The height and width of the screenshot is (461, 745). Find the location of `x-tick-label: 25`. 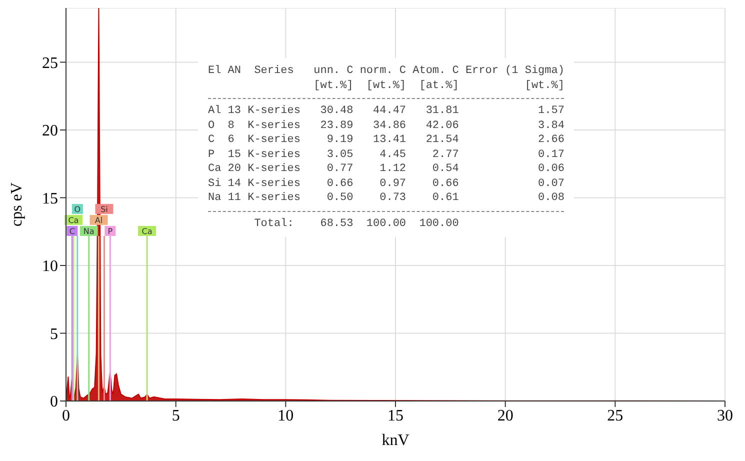

x-tick-label: 25 is located at coordinates (615, 415).